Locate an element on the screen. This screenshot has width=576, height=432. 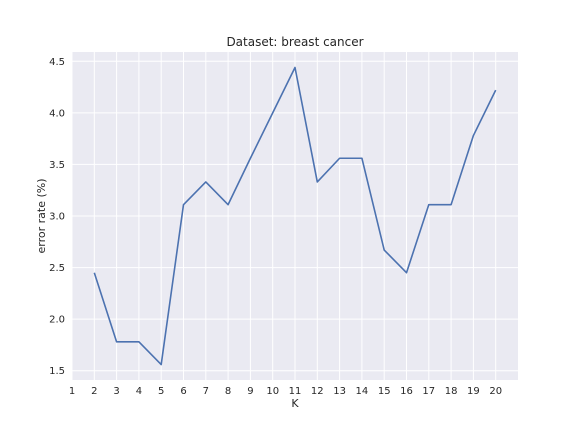
x-tick-label: 18 is located at coordinates (451, 391).